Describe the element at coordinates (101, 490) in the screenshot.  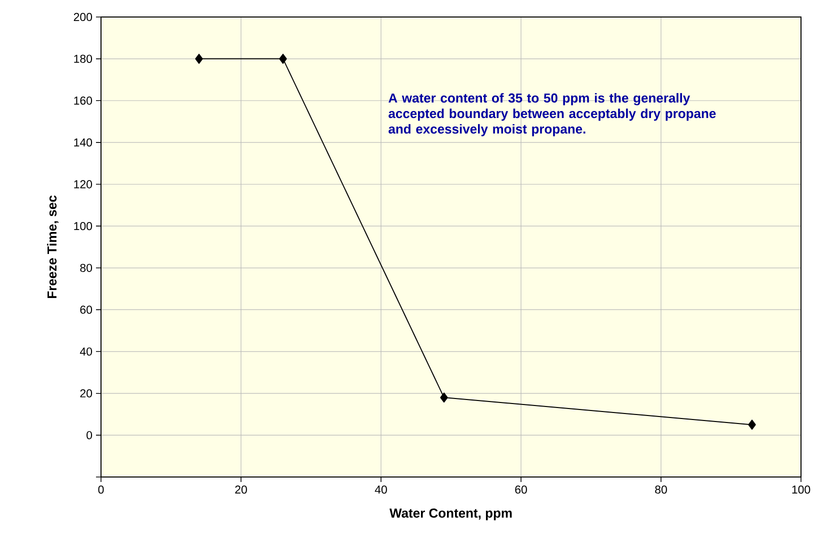
I see `x-tick-label: 0` at that location.